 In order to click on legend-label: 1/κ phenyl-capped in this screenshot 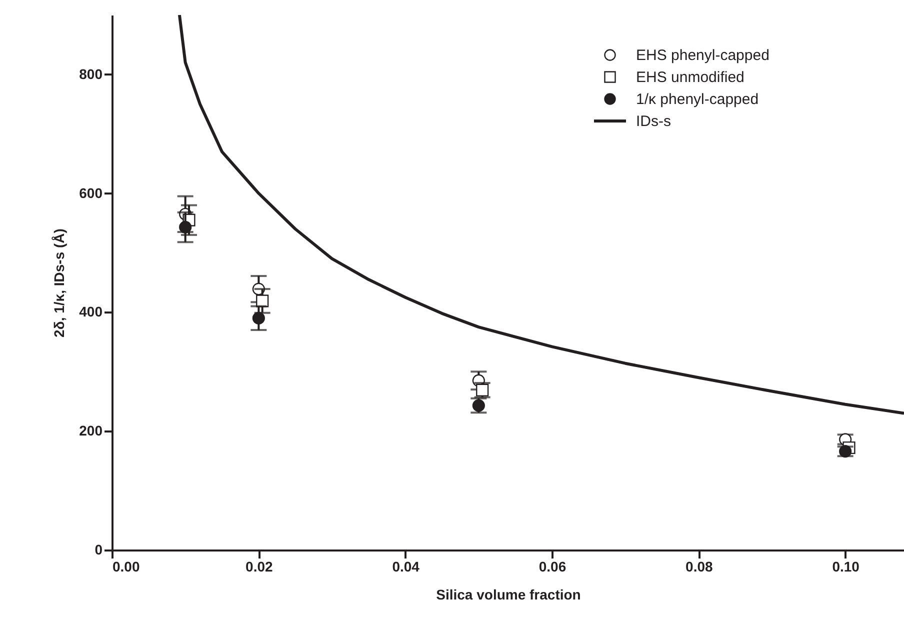, I will do `click(697, 99)`.